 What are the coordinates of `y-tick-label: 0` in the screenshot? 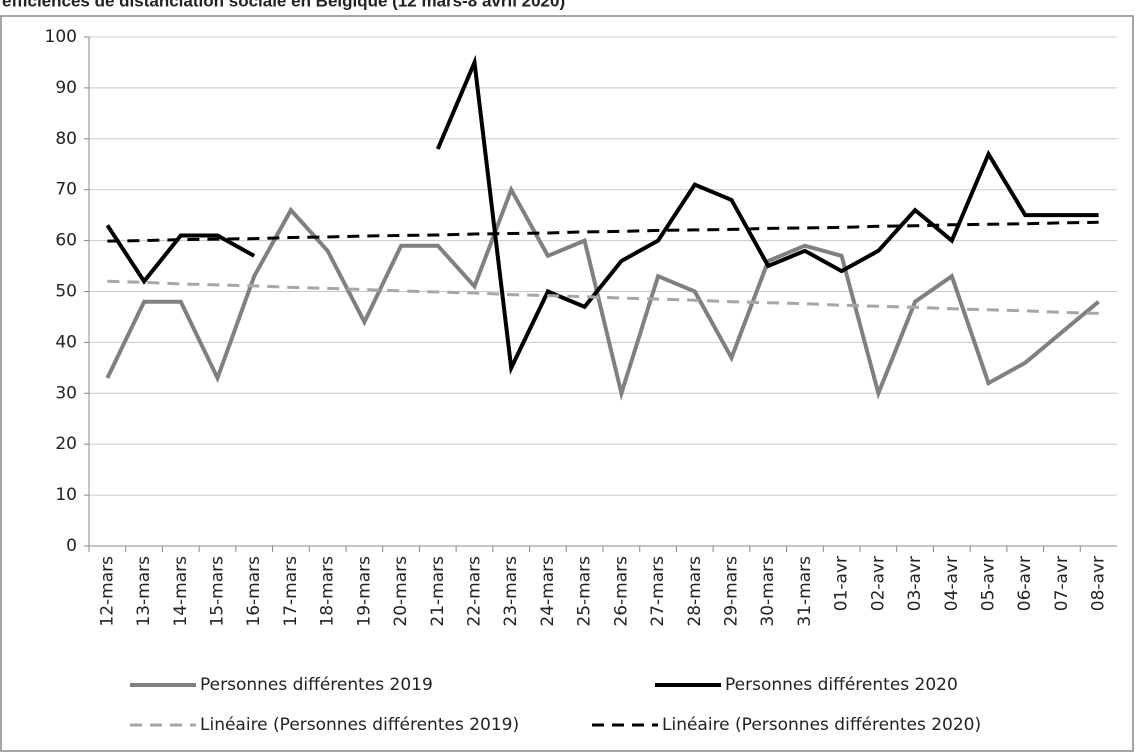 It's located at (71, 546).